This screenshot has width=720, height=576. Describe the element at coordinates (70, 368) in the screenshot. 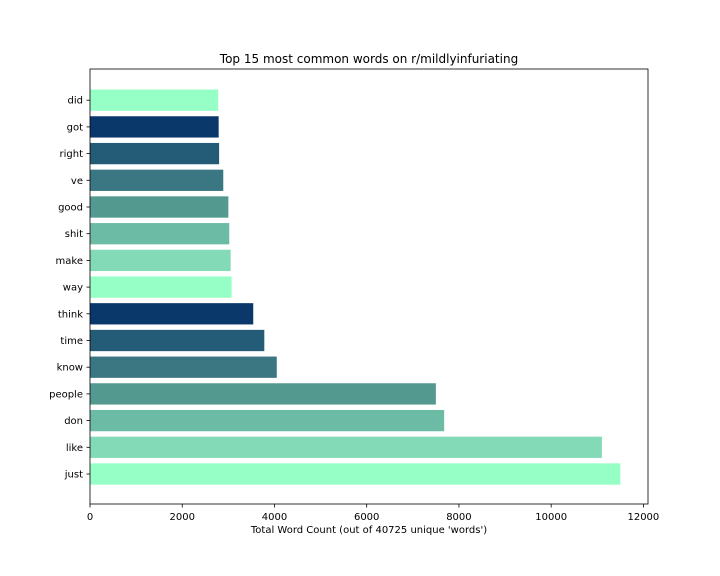

I see `y-tick-label-know: know` at that location.